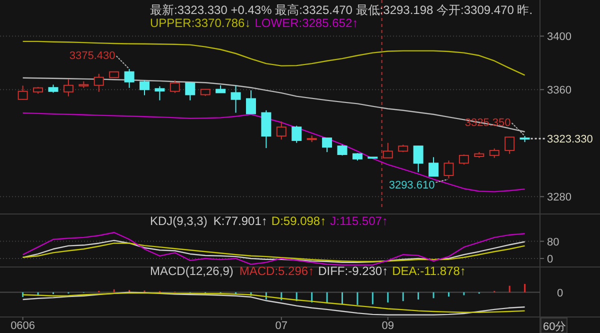 Image resolution: width=600 pixels, height=333 pixels. Describe the element at coordinates (276, 271) in the screenshot. I see `series-label: MACD:5.296↑` at that location.